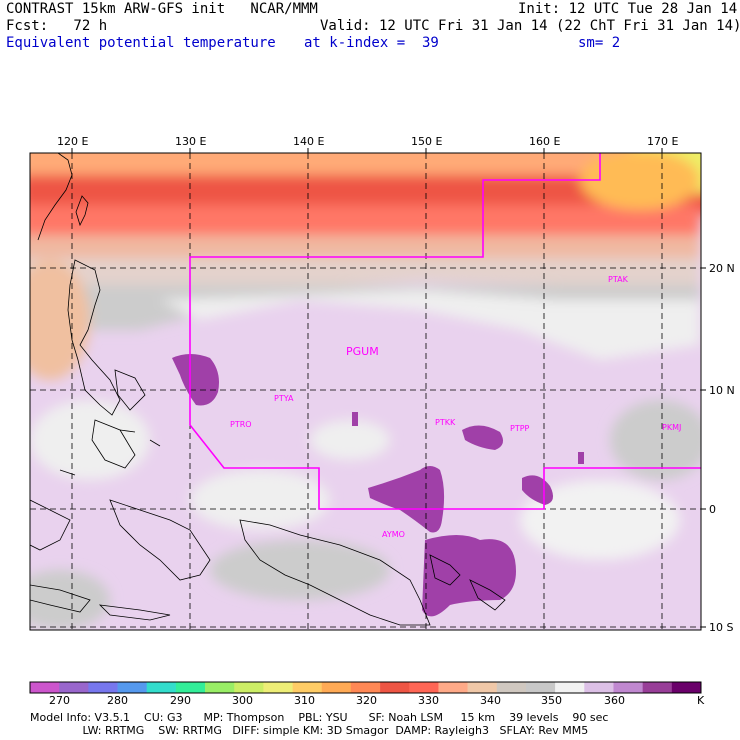 This screenshot has height=740, width=740. I want to click on station-label: AYMO, so click(393, 534).